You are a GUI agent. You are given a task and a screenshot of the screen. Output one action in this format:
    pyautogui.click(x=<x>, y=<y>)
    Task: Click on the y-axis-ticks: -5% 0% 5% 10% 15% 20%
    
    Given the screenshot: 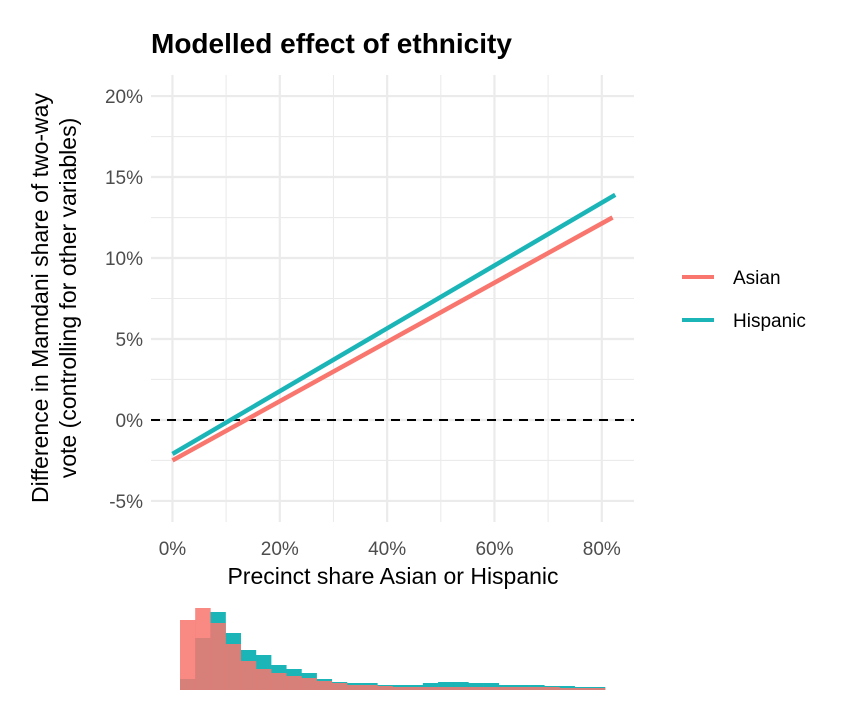 What is the action you would take?
    pyautogui.click(x=124, y=300)
    